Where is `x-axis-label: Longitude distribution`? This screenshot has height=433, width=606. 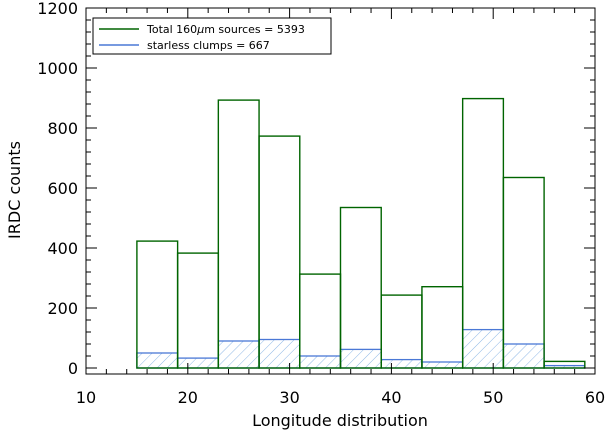
x-axis-label: Longitude distribution is located at coordinates (340, 420).